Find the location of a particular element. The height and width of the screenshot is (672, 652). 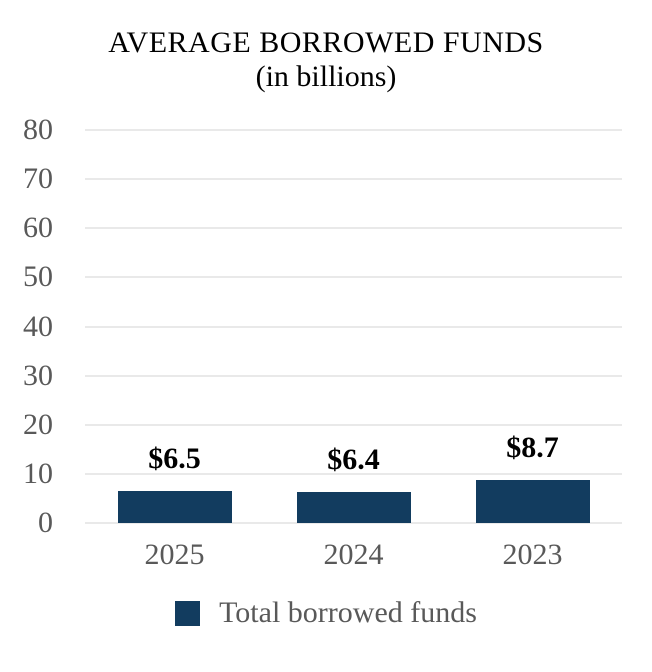

y-tick-label: 50 is located at coordinates (38, 277).